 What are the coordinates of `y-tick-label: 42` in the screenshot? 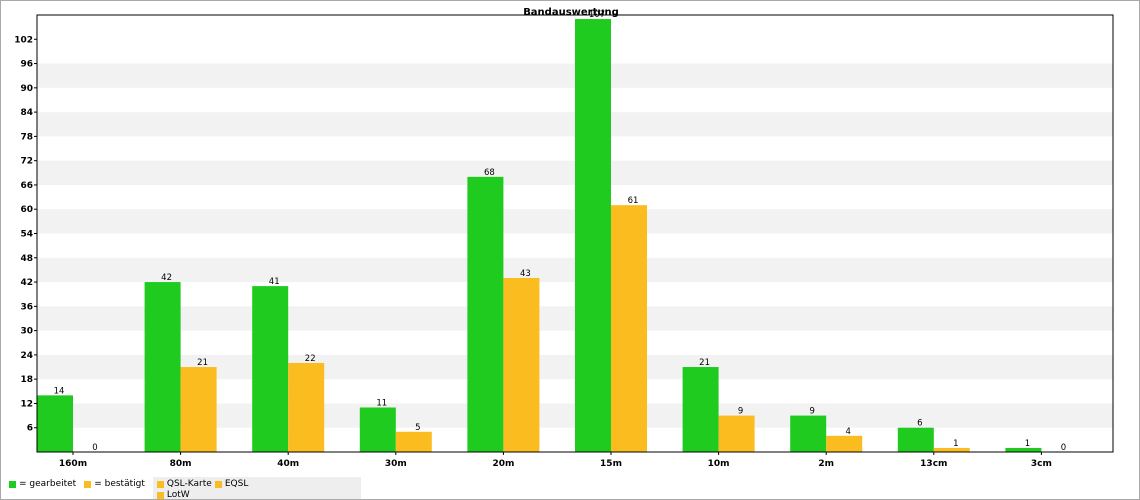 It's located at (26, 283).